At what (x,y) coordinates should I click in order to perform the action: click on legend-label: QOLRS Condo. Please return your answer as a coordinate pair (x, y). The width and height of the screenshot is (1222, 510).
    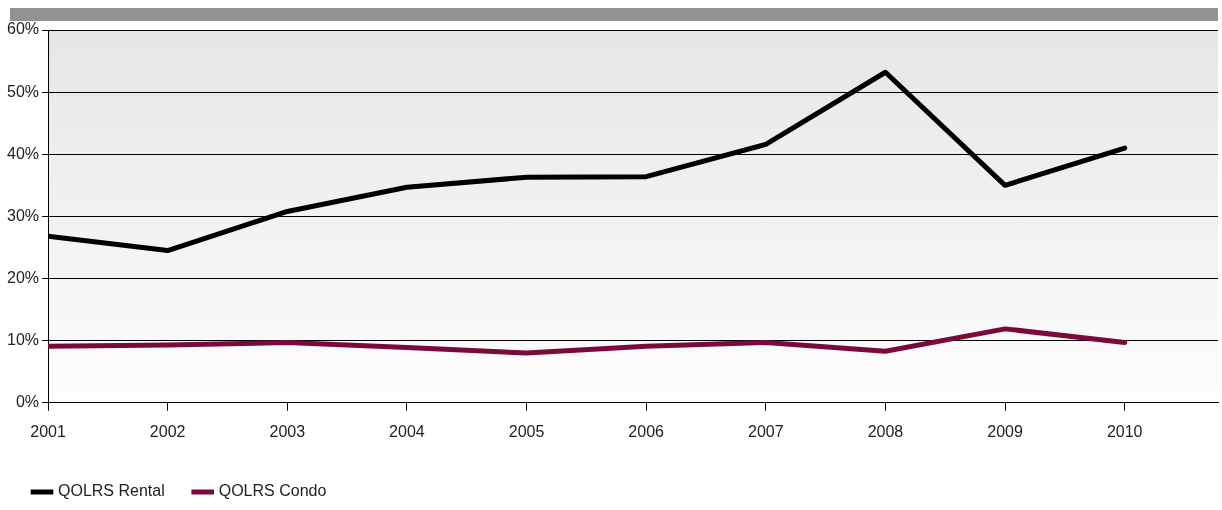
    Looking at the image, I should click on (272, 491).